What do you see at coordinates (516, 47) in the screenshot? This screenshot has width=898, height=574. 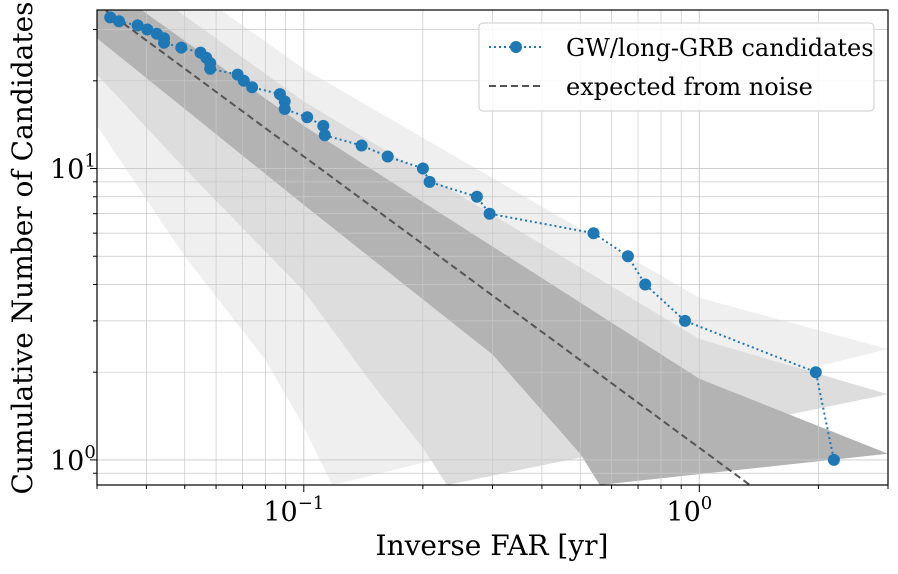 I see `legend-marker-candidates` at bounding box center [516, 47].